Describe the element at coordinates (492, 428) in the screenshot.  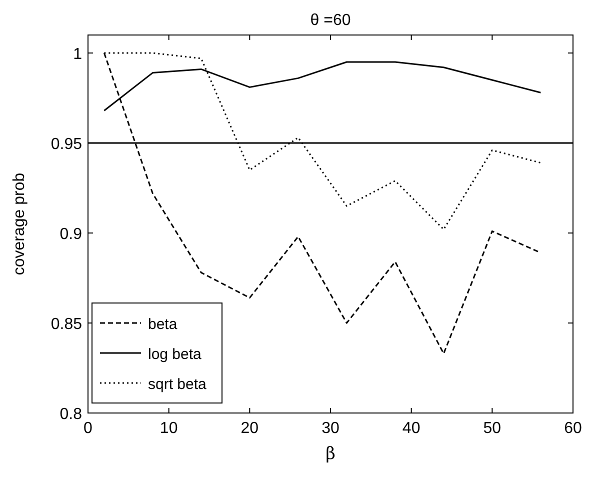
I see `x-tick-label: 50` at that location.